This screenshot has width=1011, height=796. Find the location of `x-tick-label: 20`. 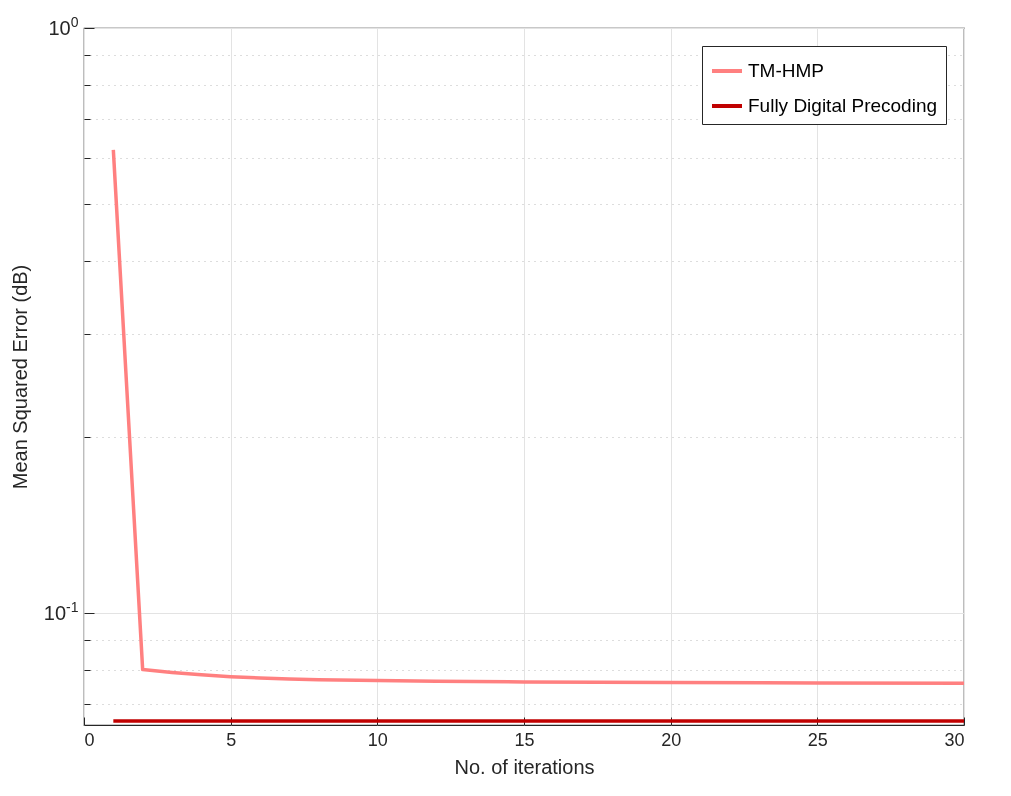

x-tick-label: 20 is located at coordinates (671, 739).